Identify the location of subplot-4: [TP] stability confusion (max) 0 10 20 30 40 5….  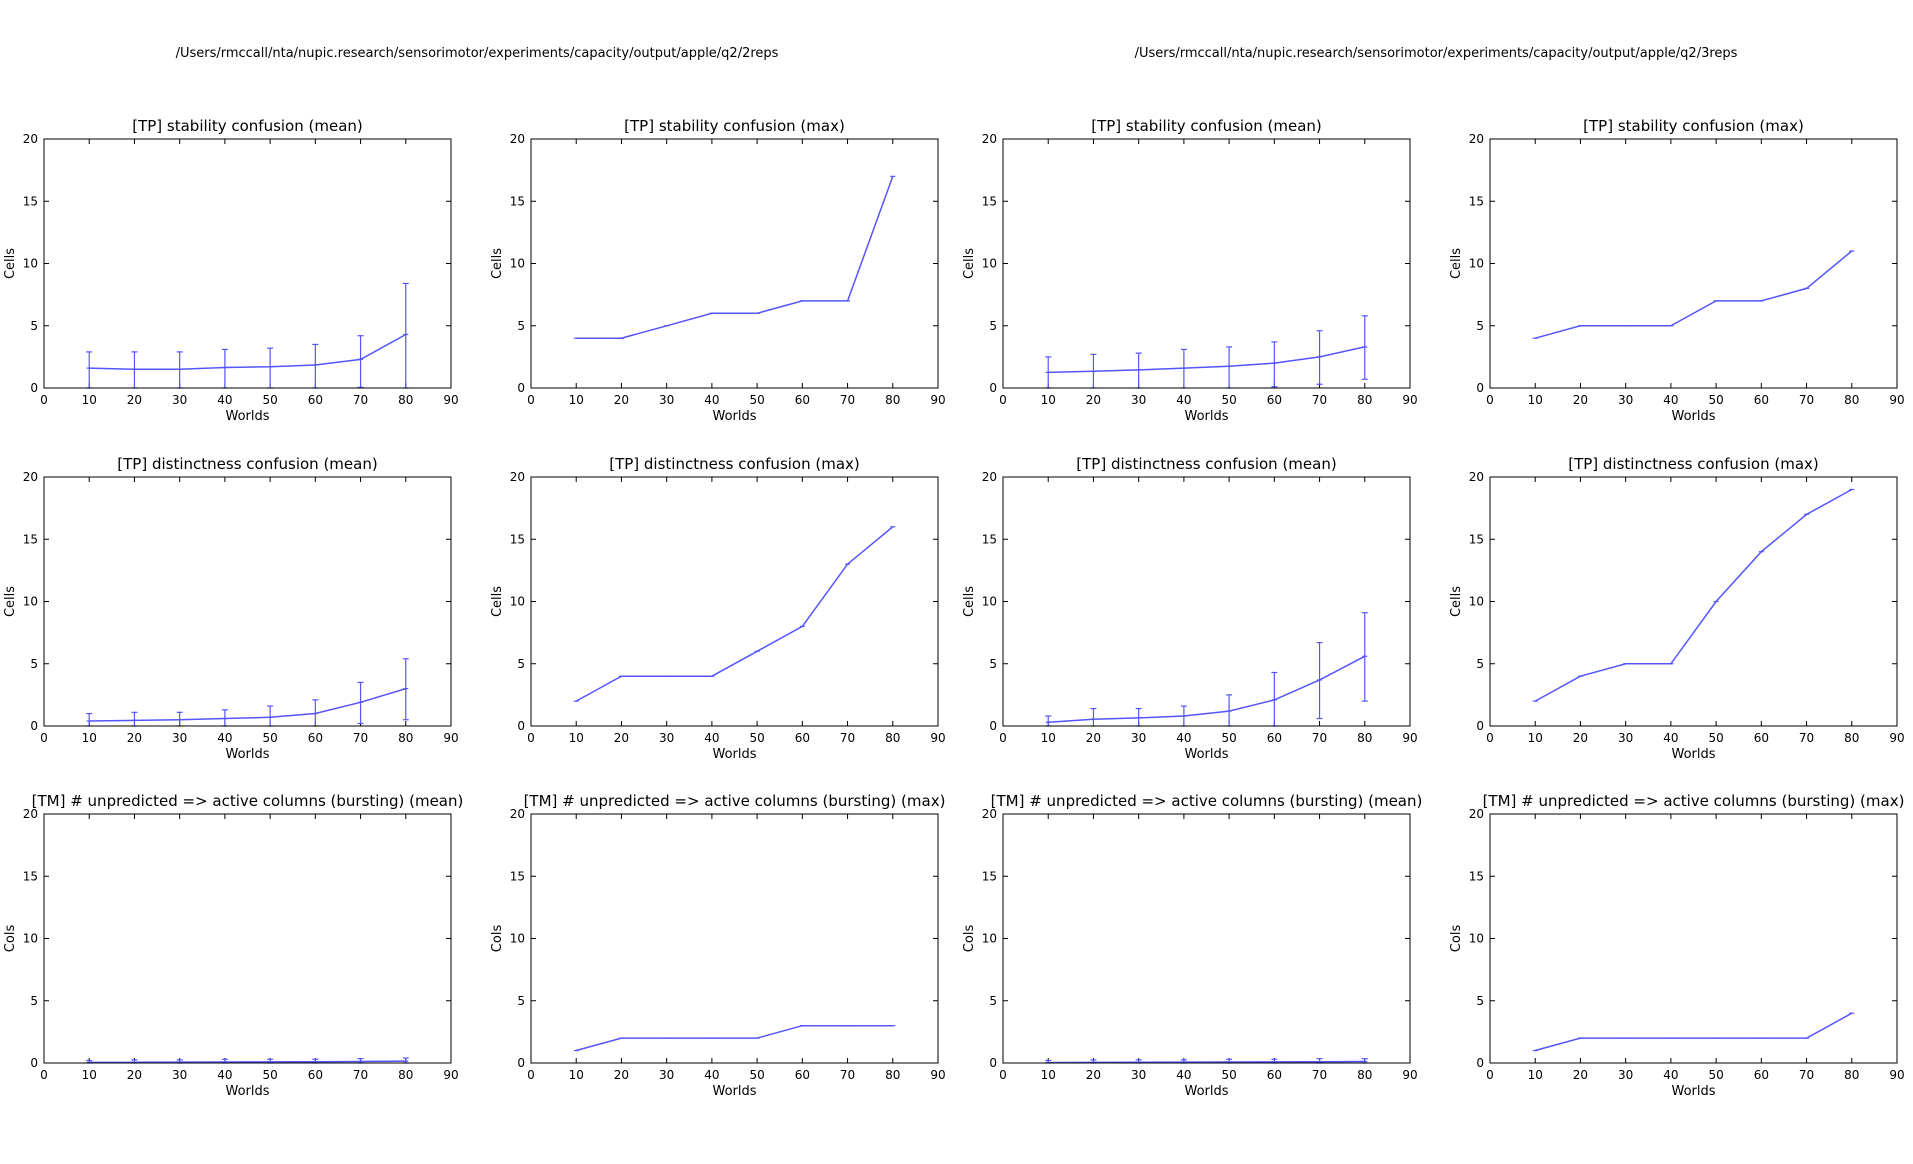
(1677, 270).